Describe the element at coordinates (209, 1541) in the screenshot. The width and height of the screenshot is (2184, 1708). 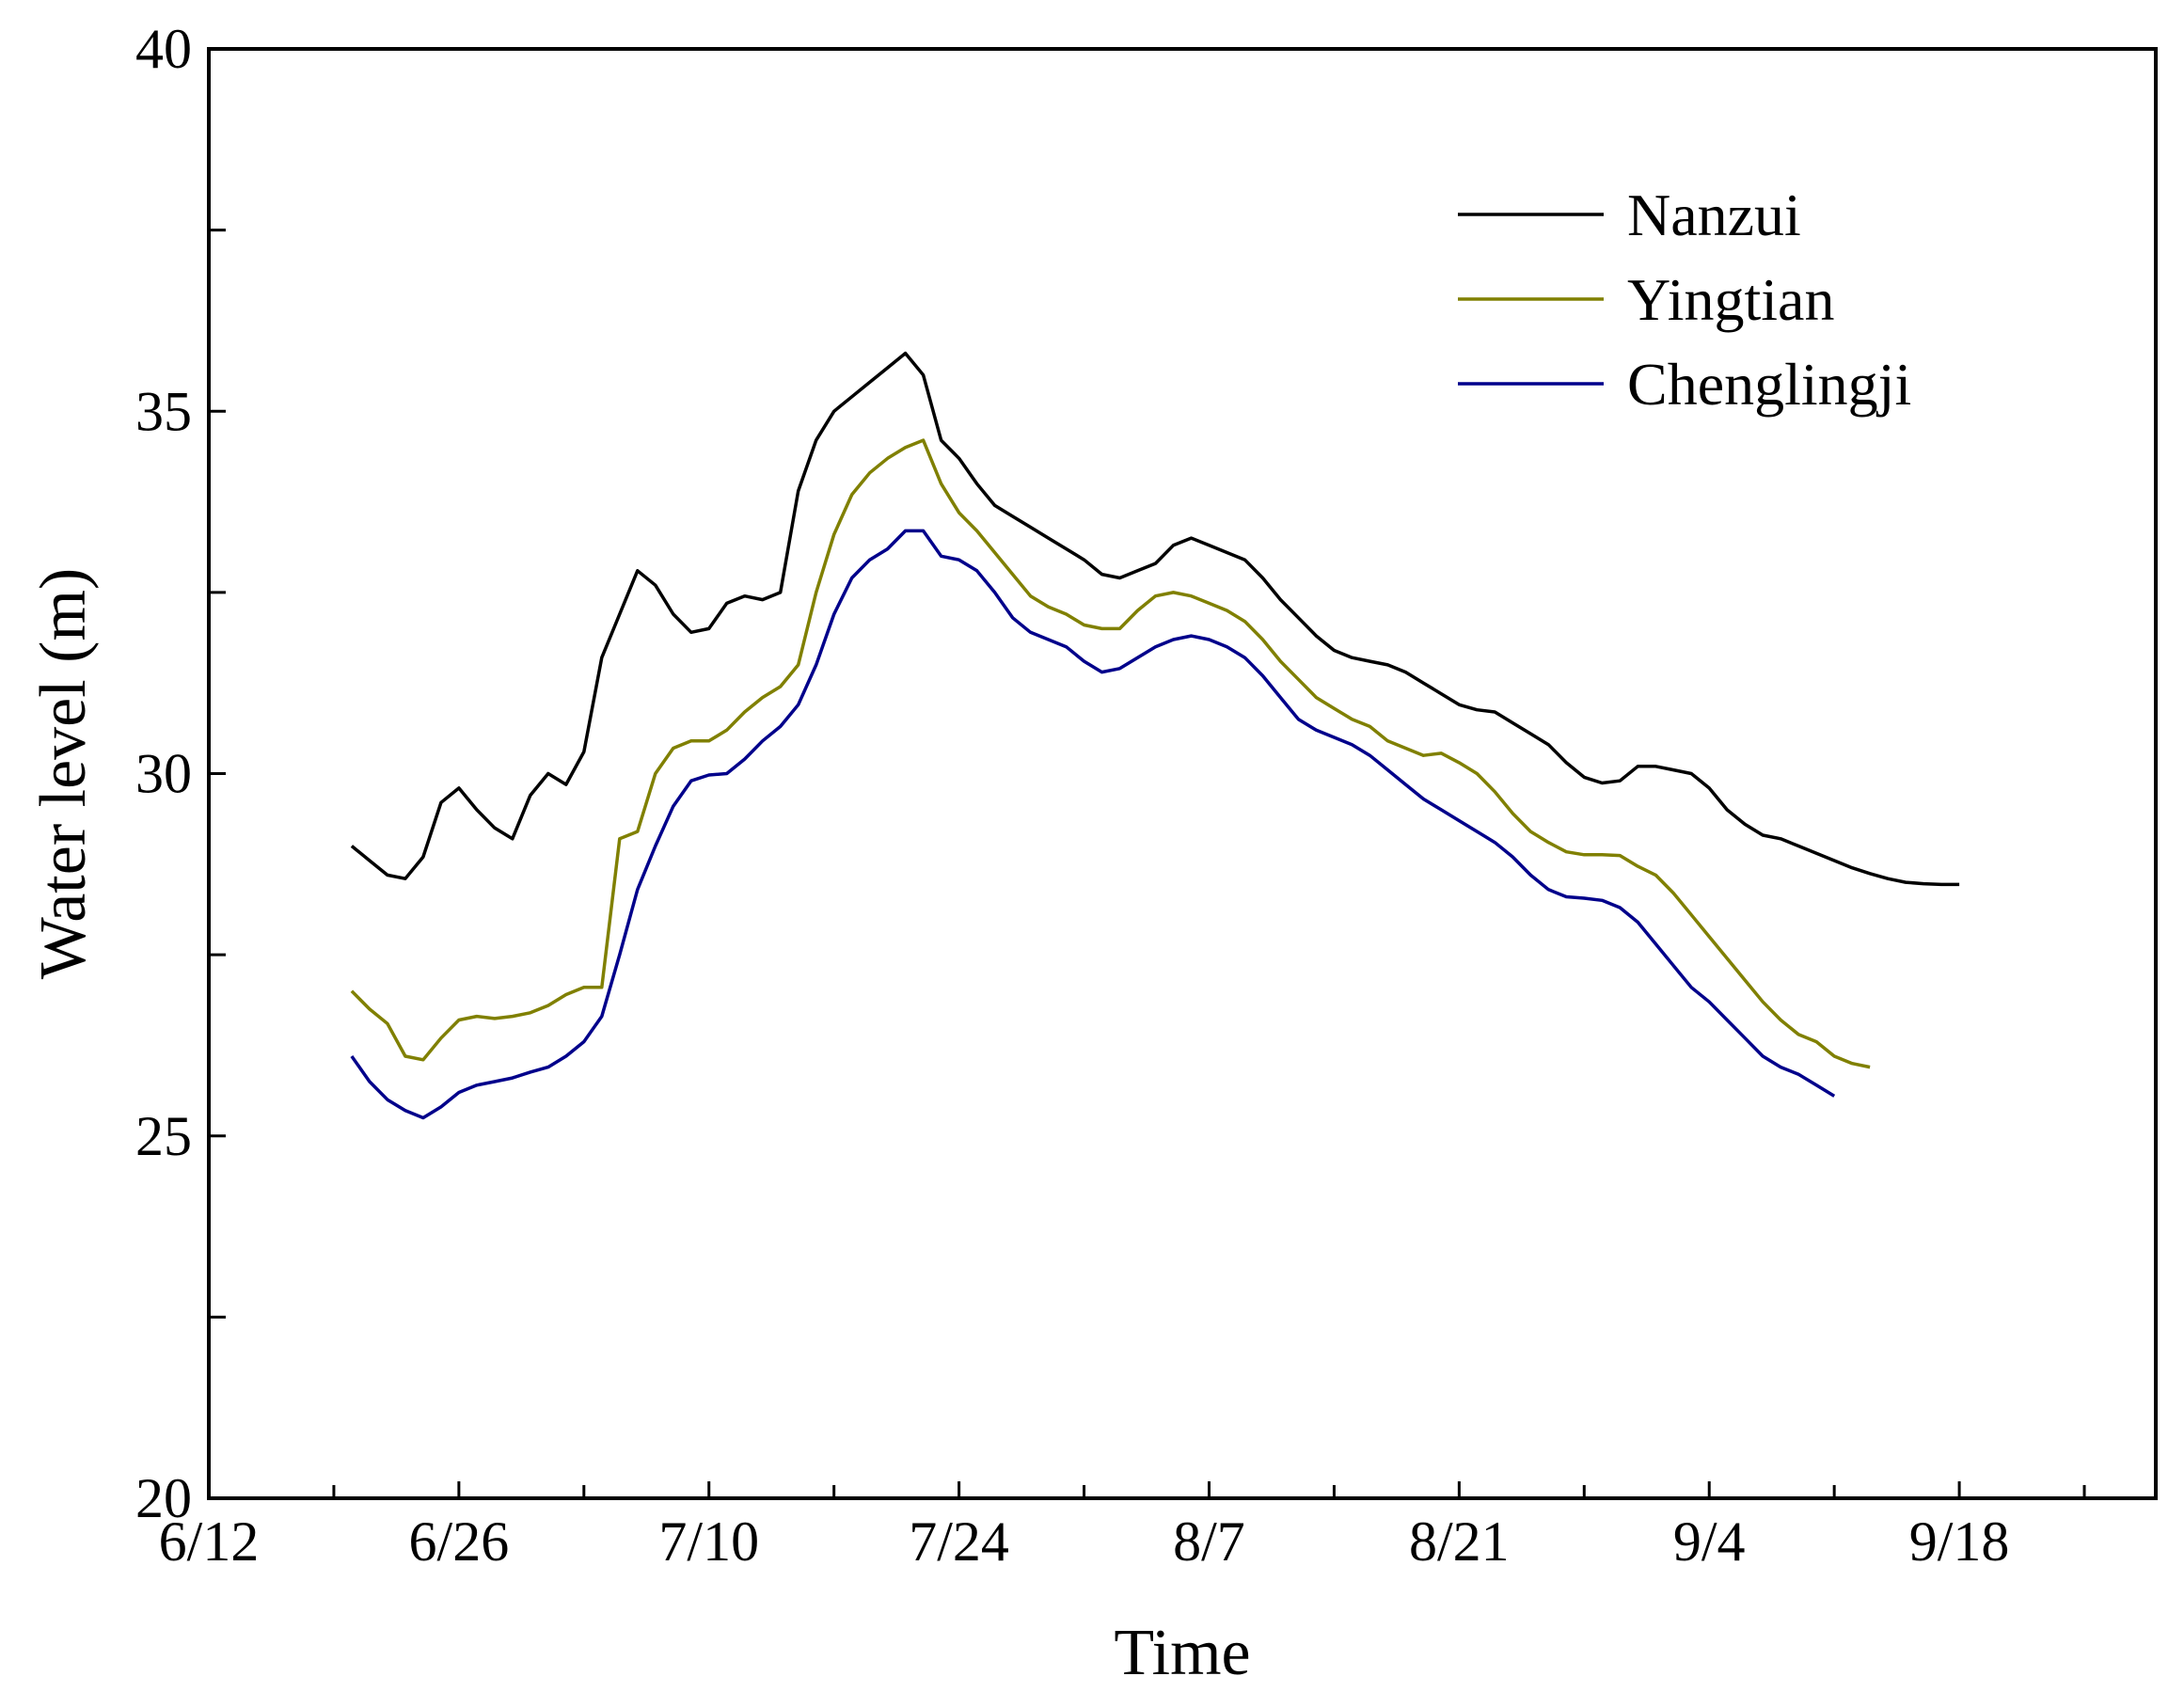
I see `x-tick-label: 6/12` at that location.